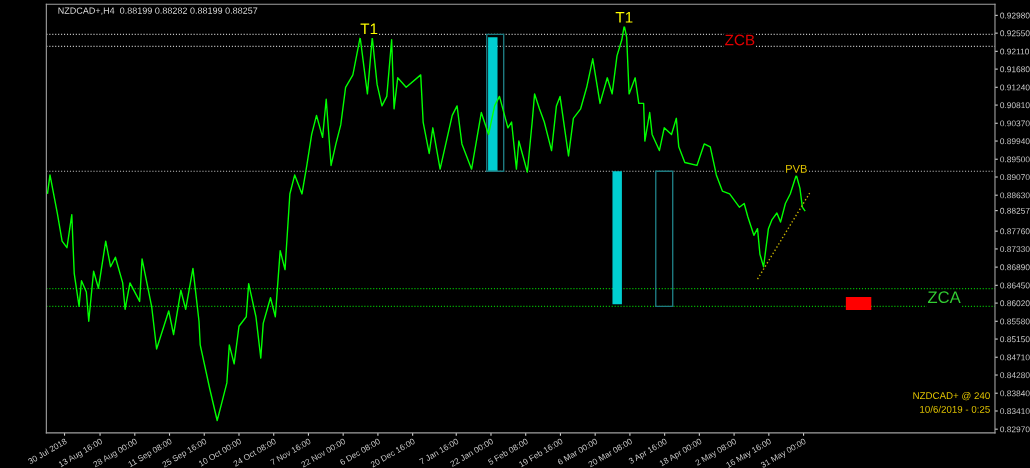 This screenshot has height=468, width=1030. What do you see at coordinates (1015, 231) in the screenshot?
I see `y-tick-label: 0.87760` at bounding box center [1015, 231].